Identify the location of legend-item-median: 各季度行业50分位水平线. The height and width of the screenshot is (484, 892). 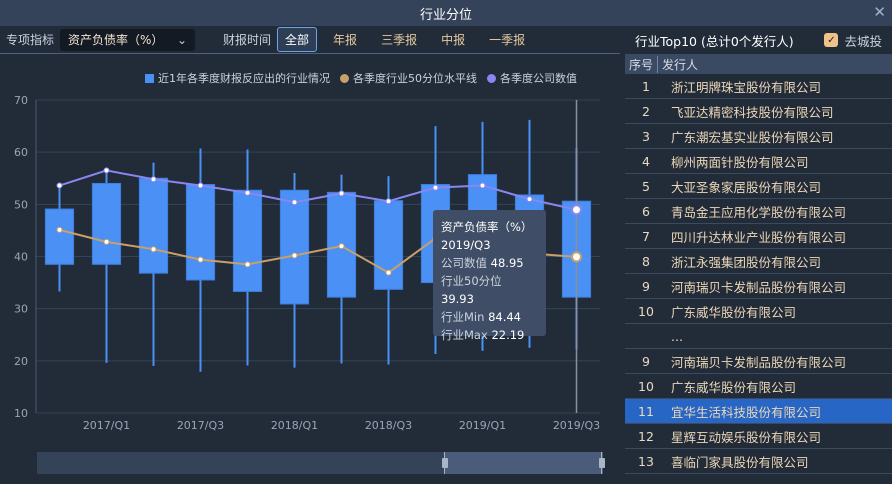
(408, 78).